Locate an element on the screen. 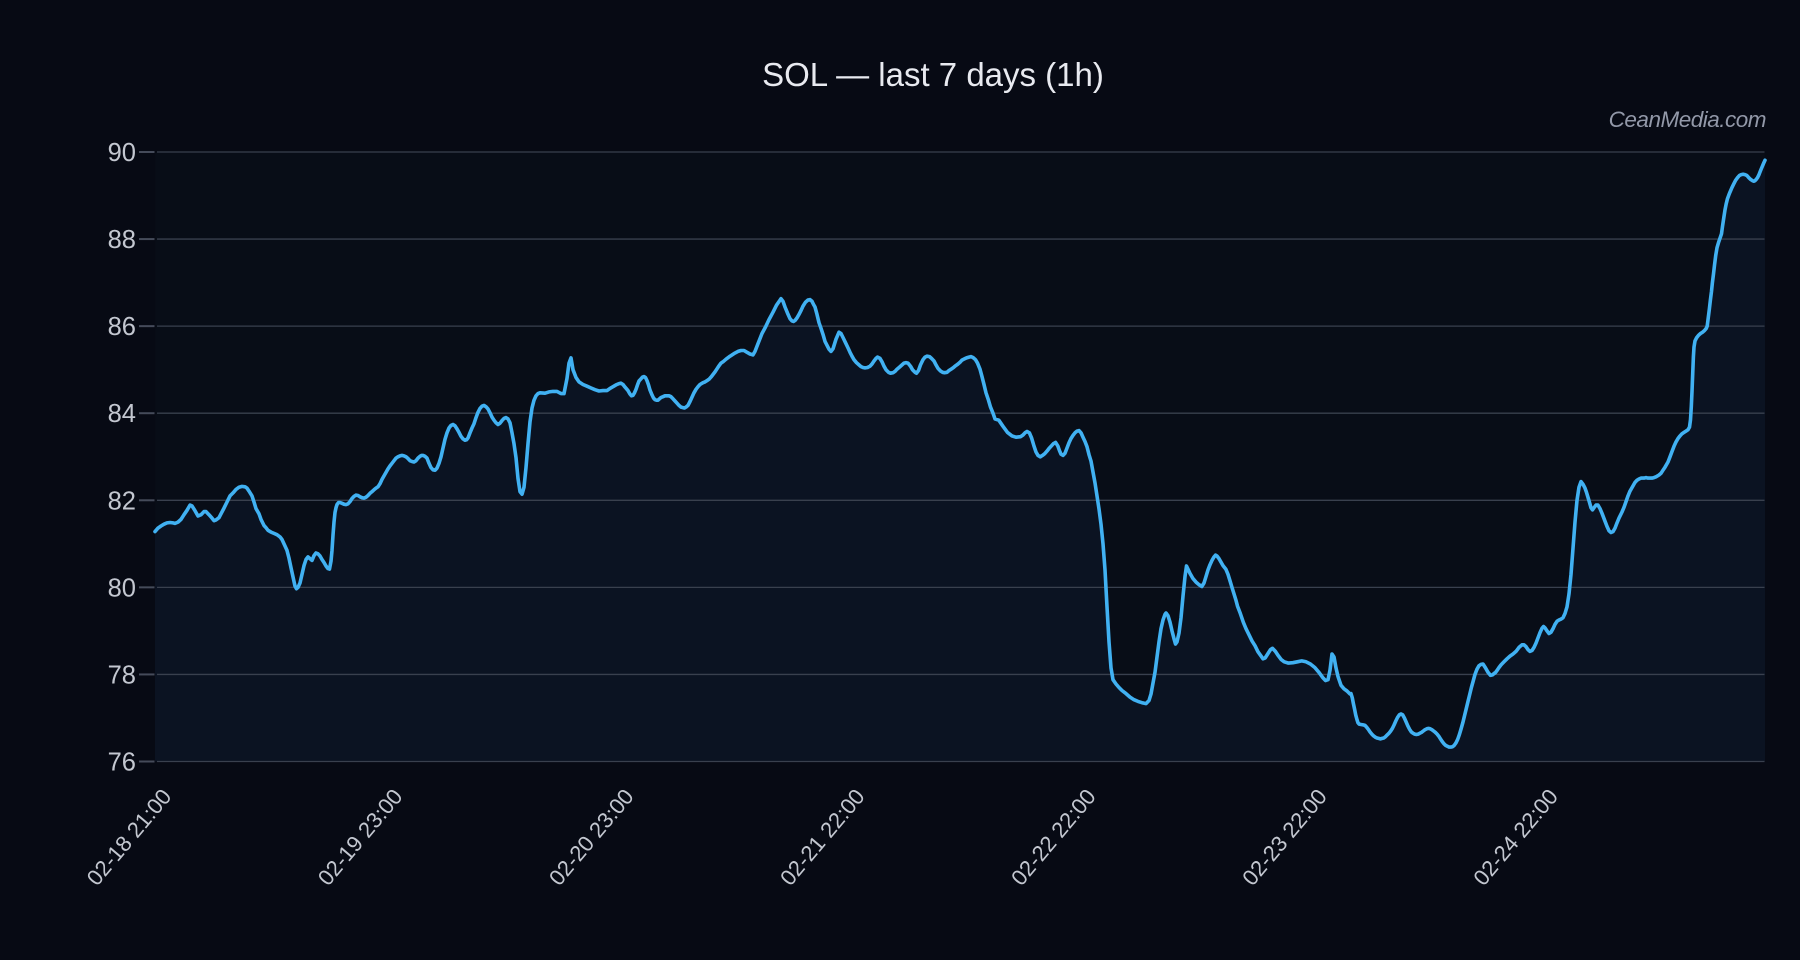  svg-text: 80 is located at coordinates (122, 588).